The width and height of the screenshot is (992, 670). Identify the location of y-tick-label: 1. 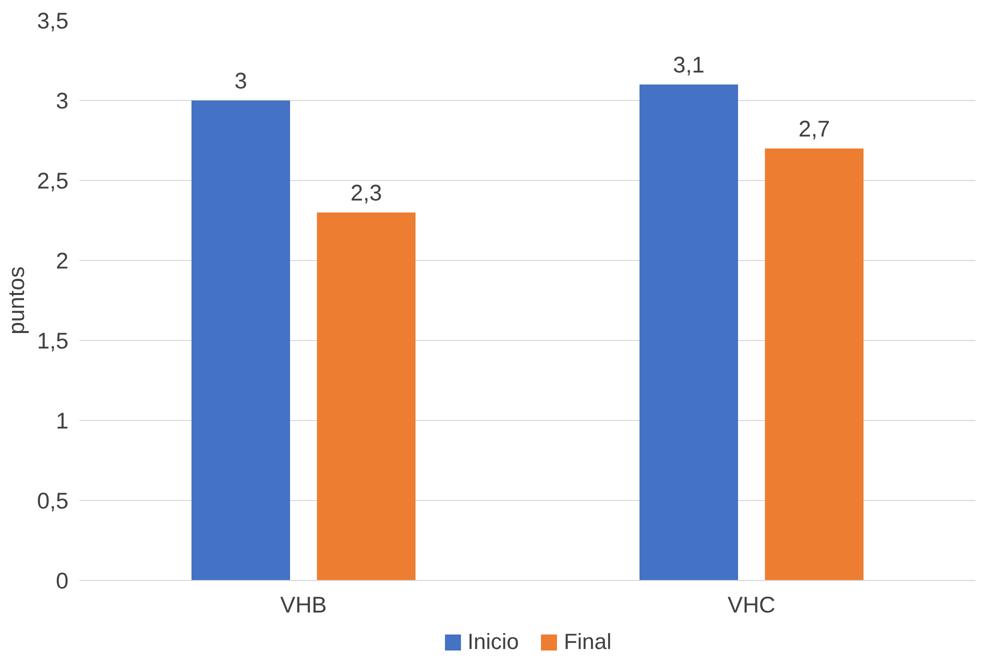
(62, 421).